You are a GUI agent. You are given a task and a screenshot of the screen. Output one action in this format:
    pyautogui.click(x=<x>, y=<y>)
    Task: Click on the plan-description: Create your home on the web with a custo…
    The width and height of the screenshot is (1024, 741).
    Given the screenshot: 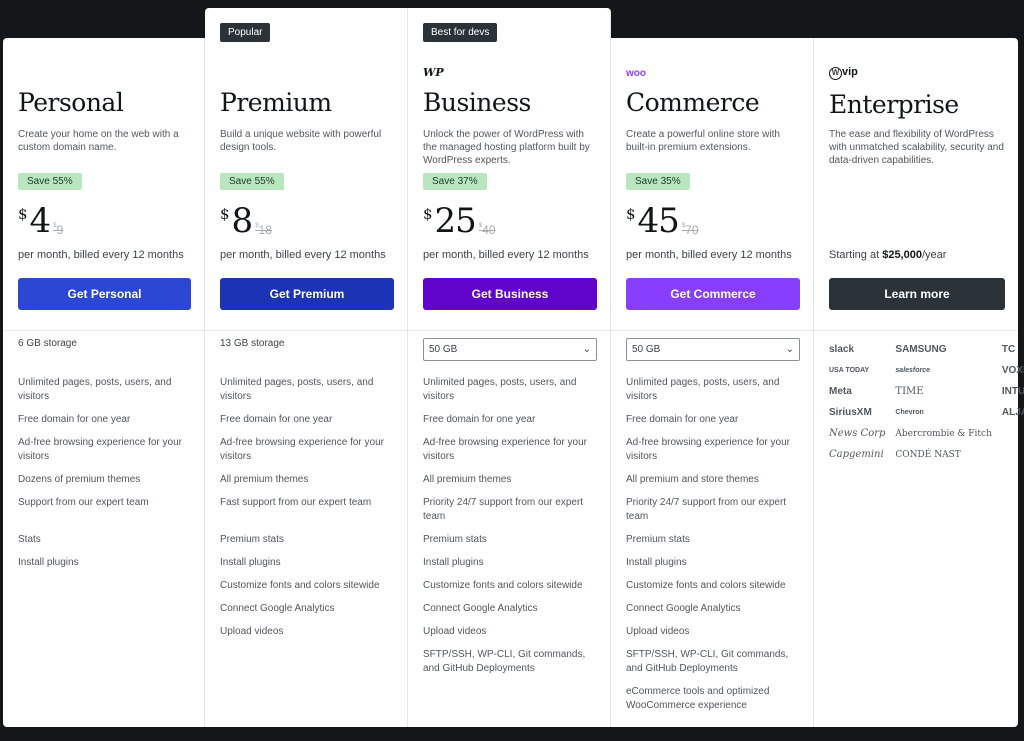 What is the action you would take?
    pyautogui.click(x=98, y=141)
    